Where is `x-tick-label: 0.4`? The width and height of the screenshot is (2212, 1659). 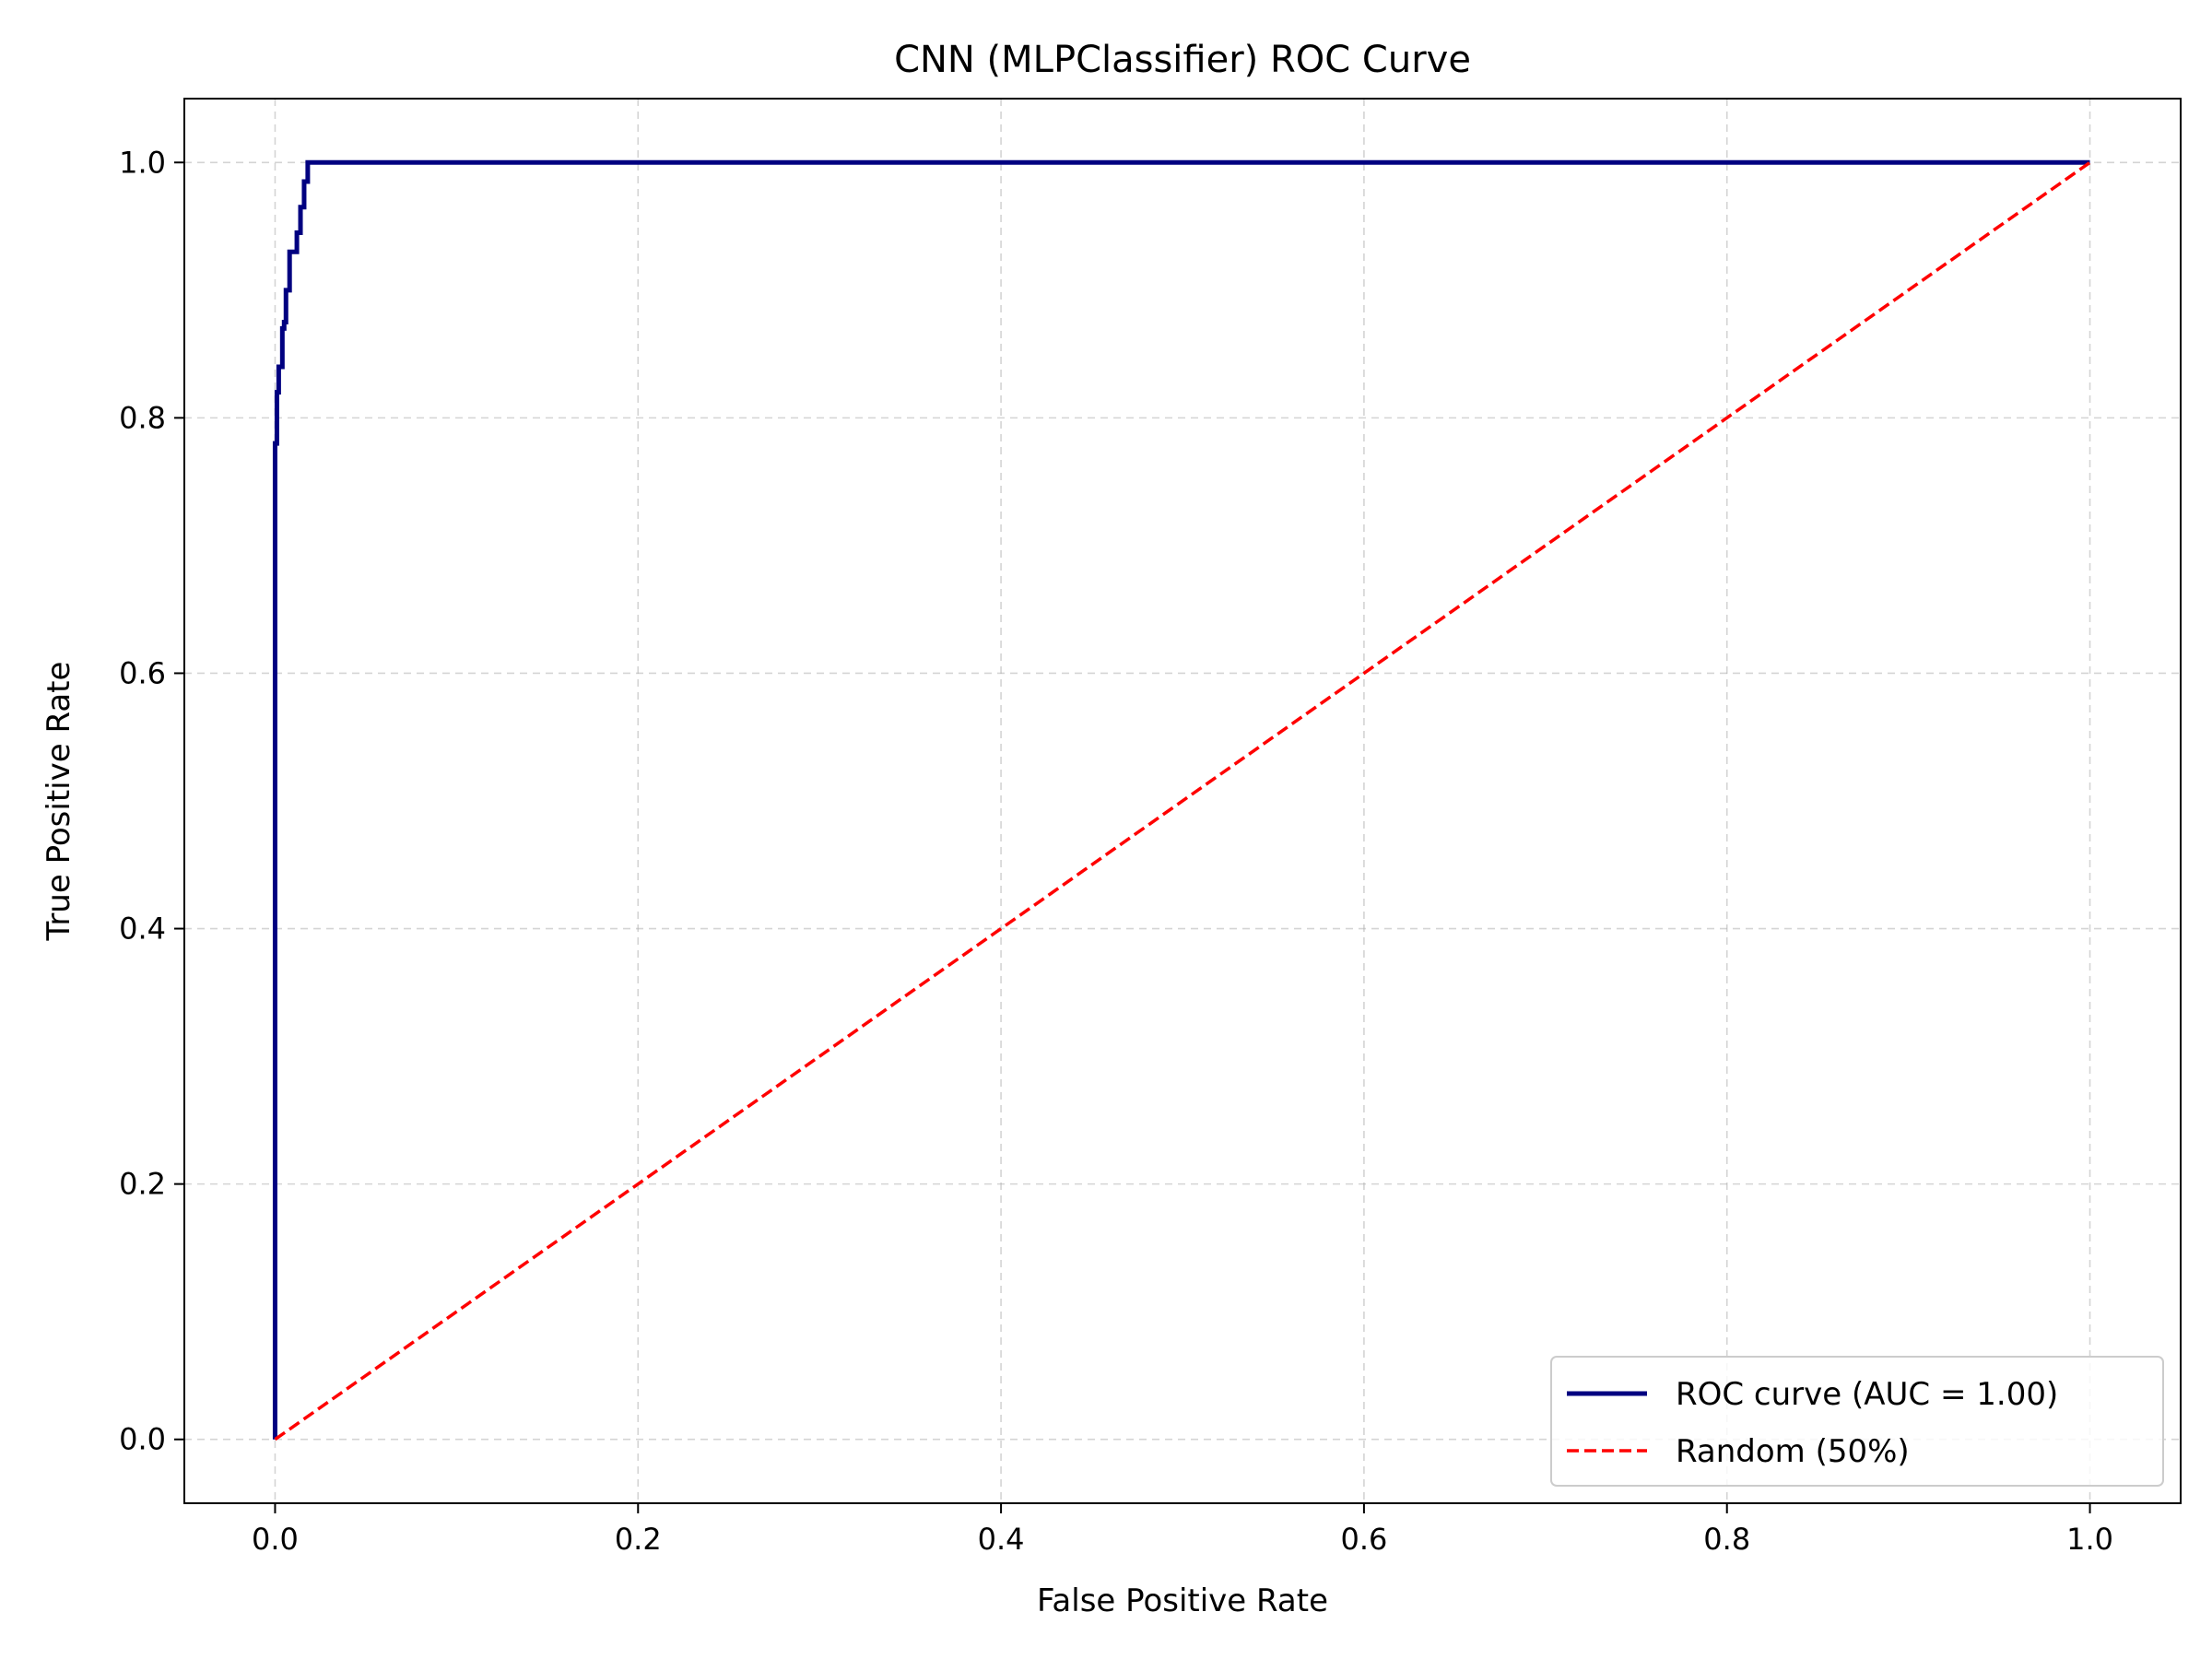
x-tick-label: 0.4 is located at coordinates (1001, 1539).